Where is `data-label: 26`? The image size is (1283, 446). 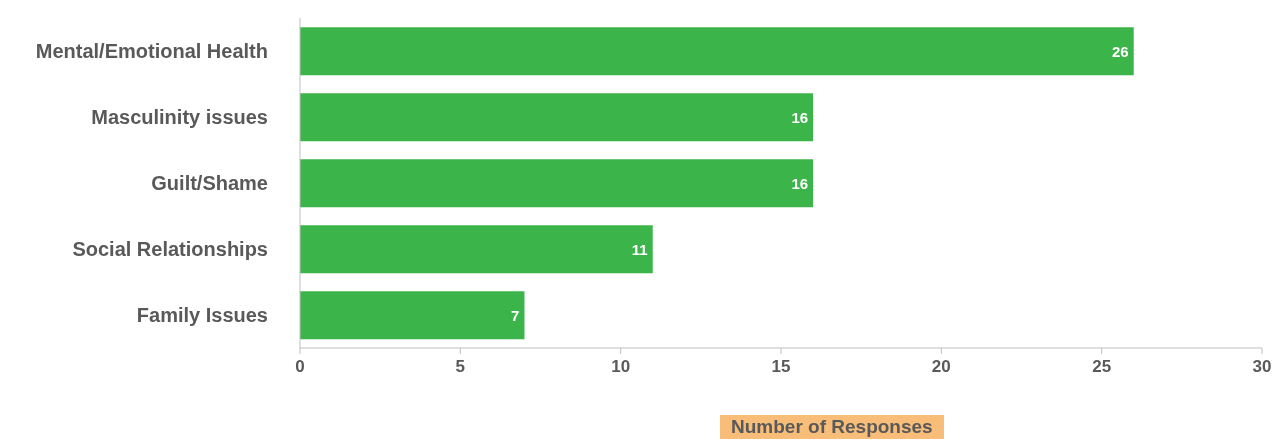
data-label: 26 is located at coordinates (1120, 51).